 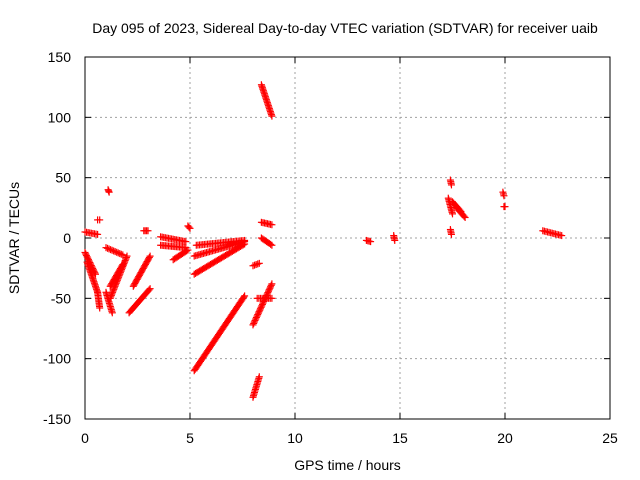 What do you see at coordinates (60, 117) in the screenshot?
I see `y-tick-label: 100` at bounding box center [60, 117].